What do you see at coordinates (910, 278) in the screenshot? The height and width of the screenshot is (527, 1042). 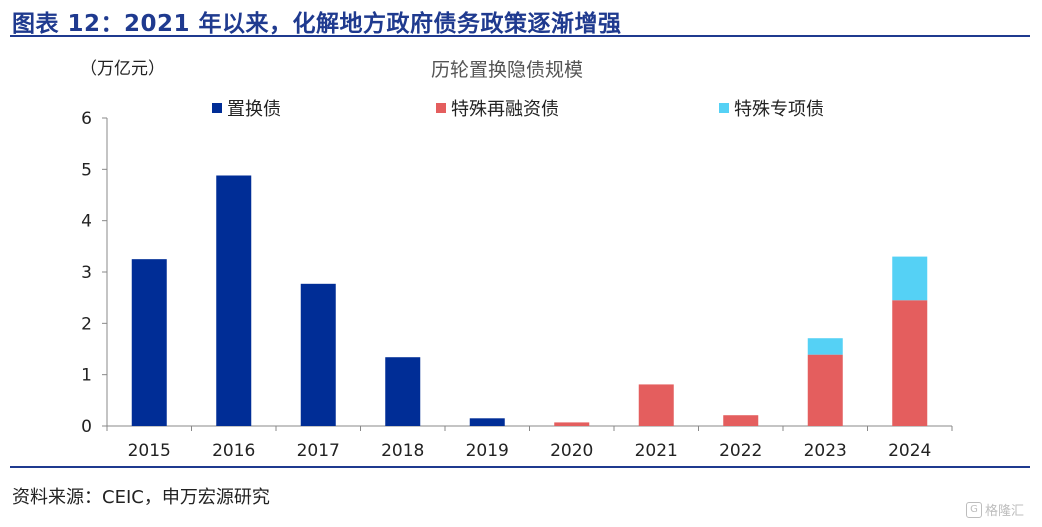 I see `bar-3-2024` at bounding box center [910, 278].